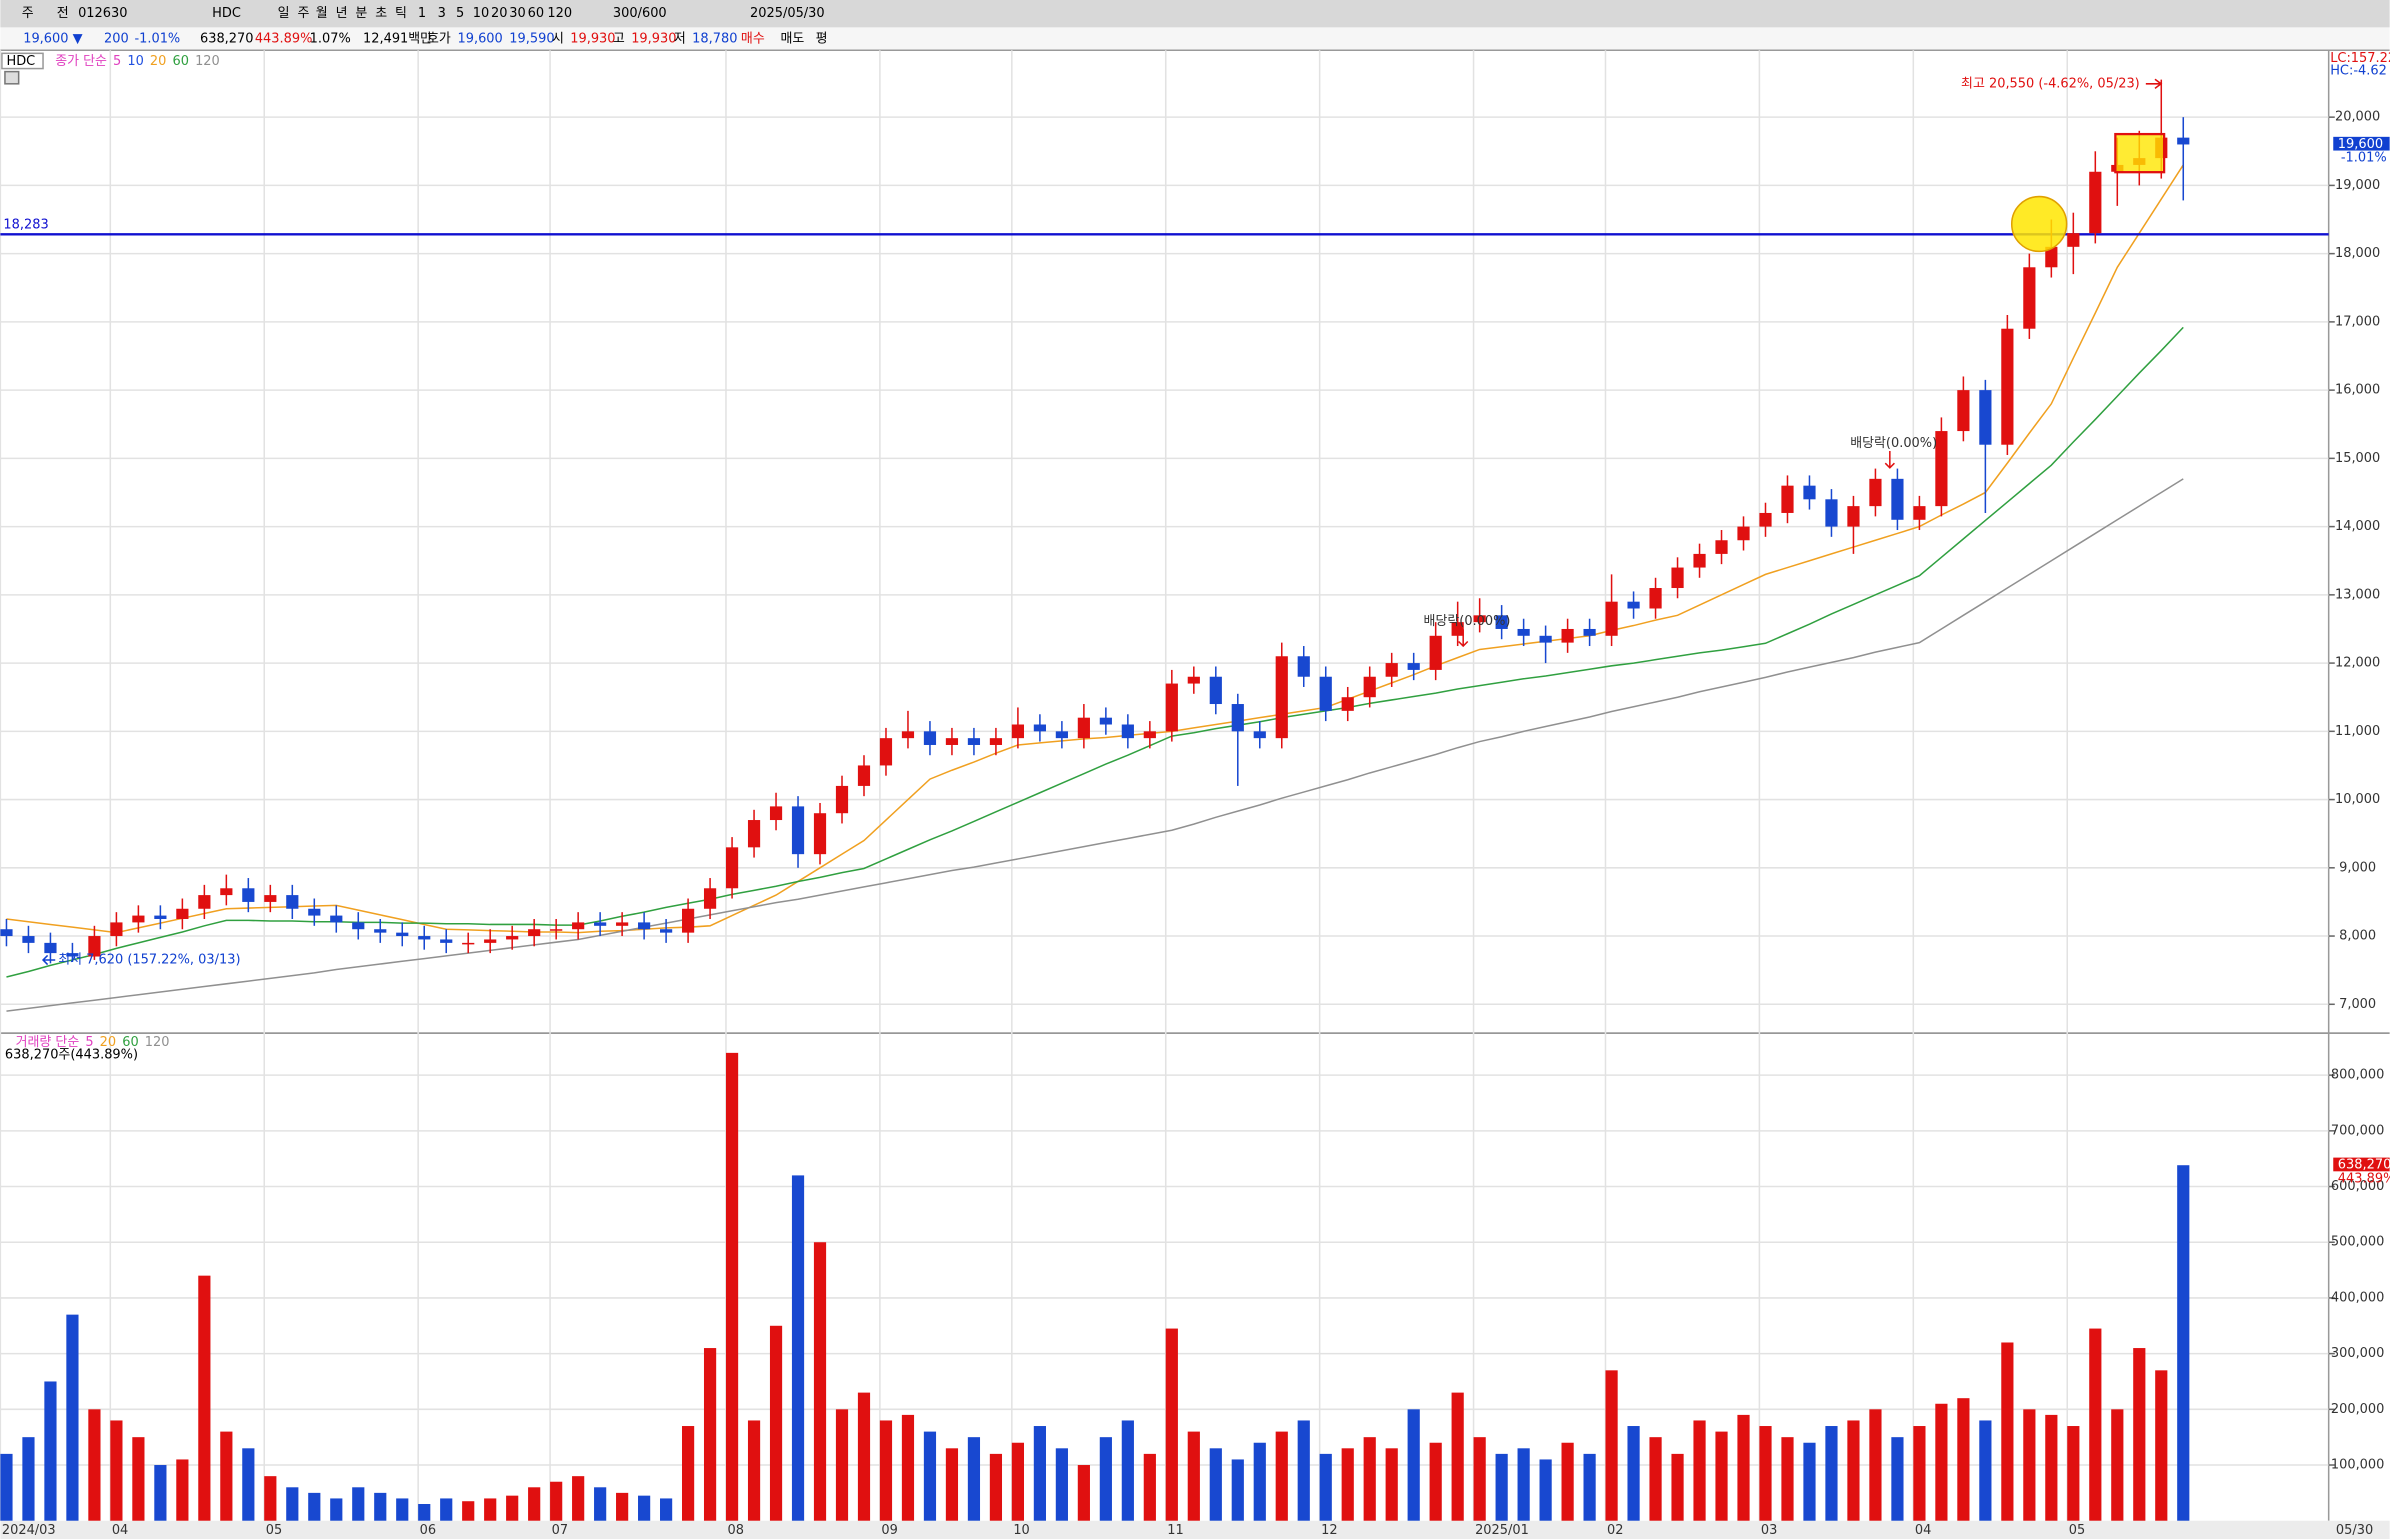 This screenshot has height=1539, width=2390. I want to click on current-price-box, so click(2361, 143).